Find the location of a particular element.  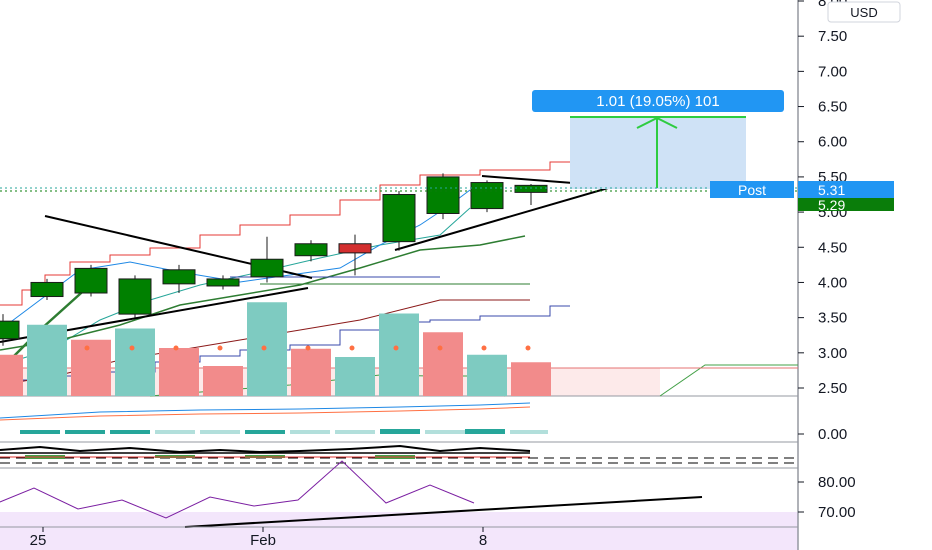

volume-bars is located at coordinates (275, 349).